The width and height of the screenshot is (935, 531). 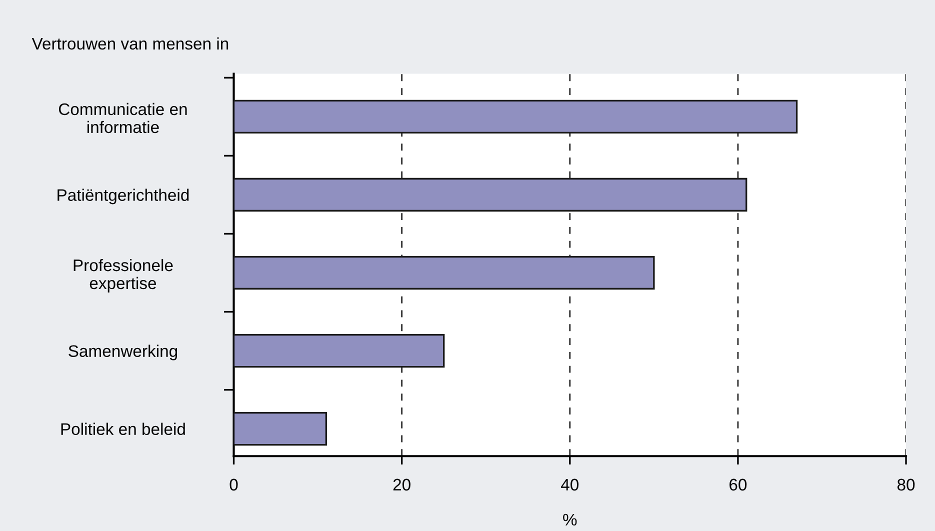 I want to click on y-tick-label: Professionele expertise, so click(x=123, y=275).